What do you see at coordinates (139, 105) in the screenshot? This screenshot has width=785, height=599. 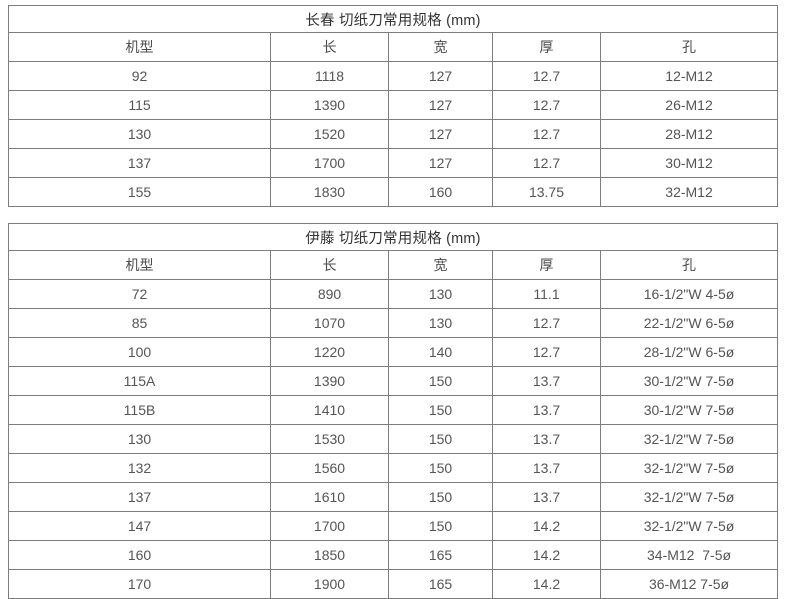 I see `cell-model: 115` at bounding box center [139, 105].